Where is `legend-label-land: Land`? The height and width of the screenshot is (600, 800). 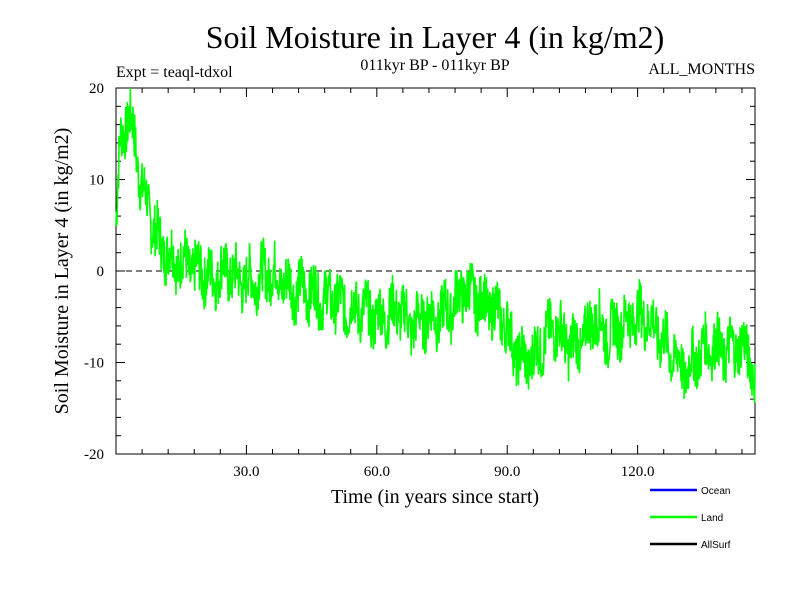 legend-label-land: Land is located at coordinates (712, 518).